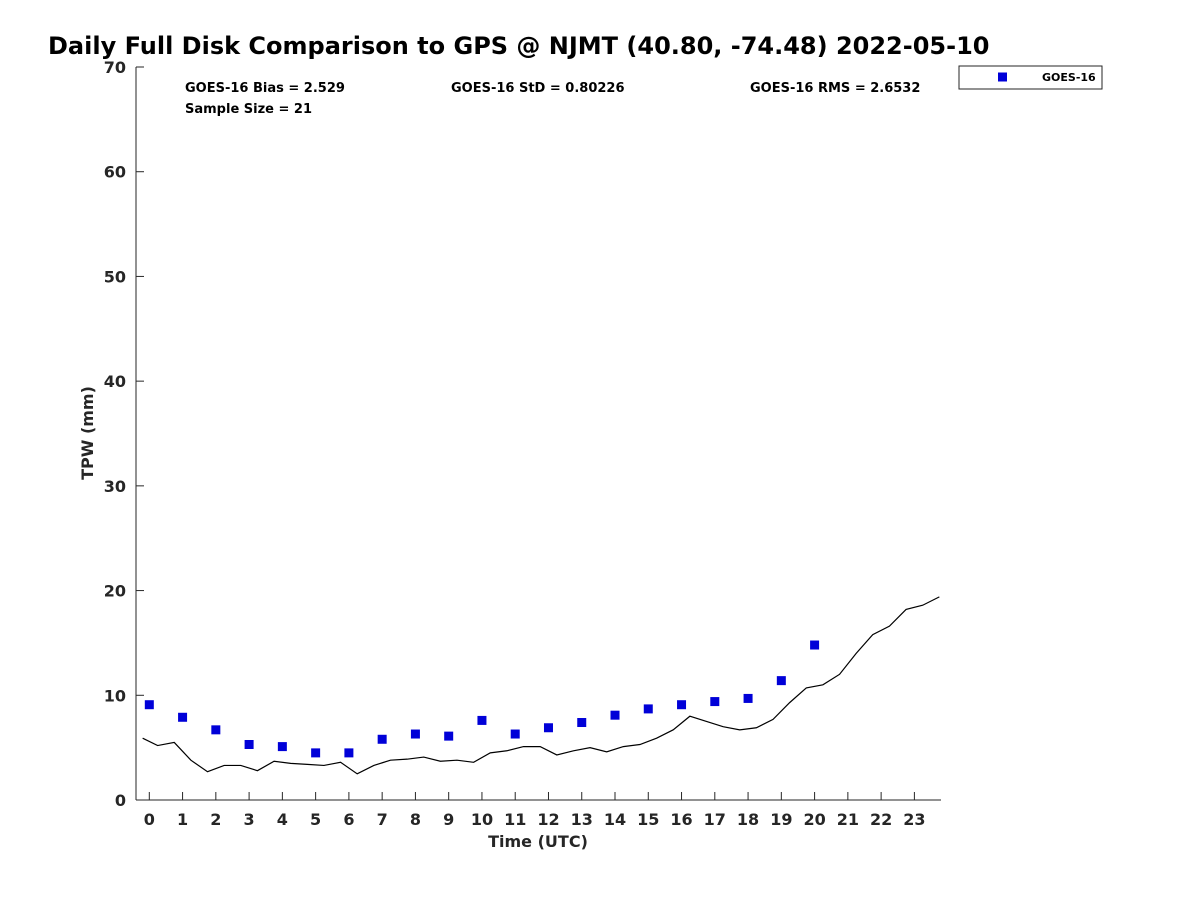 The height and width of the screenshot is (900, 1200). Describe the element at coordinates (120, 800) in the screenshot. I see `y-tick-label: 0` at that location.